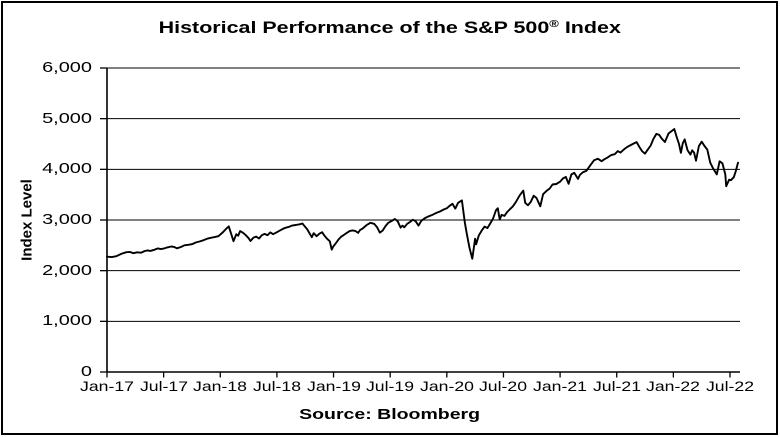 The image size is (780, 437). Describe the element at coordinates (107, 386) in the screenshot. I see `x-axis-label: Jan-17` at that location.